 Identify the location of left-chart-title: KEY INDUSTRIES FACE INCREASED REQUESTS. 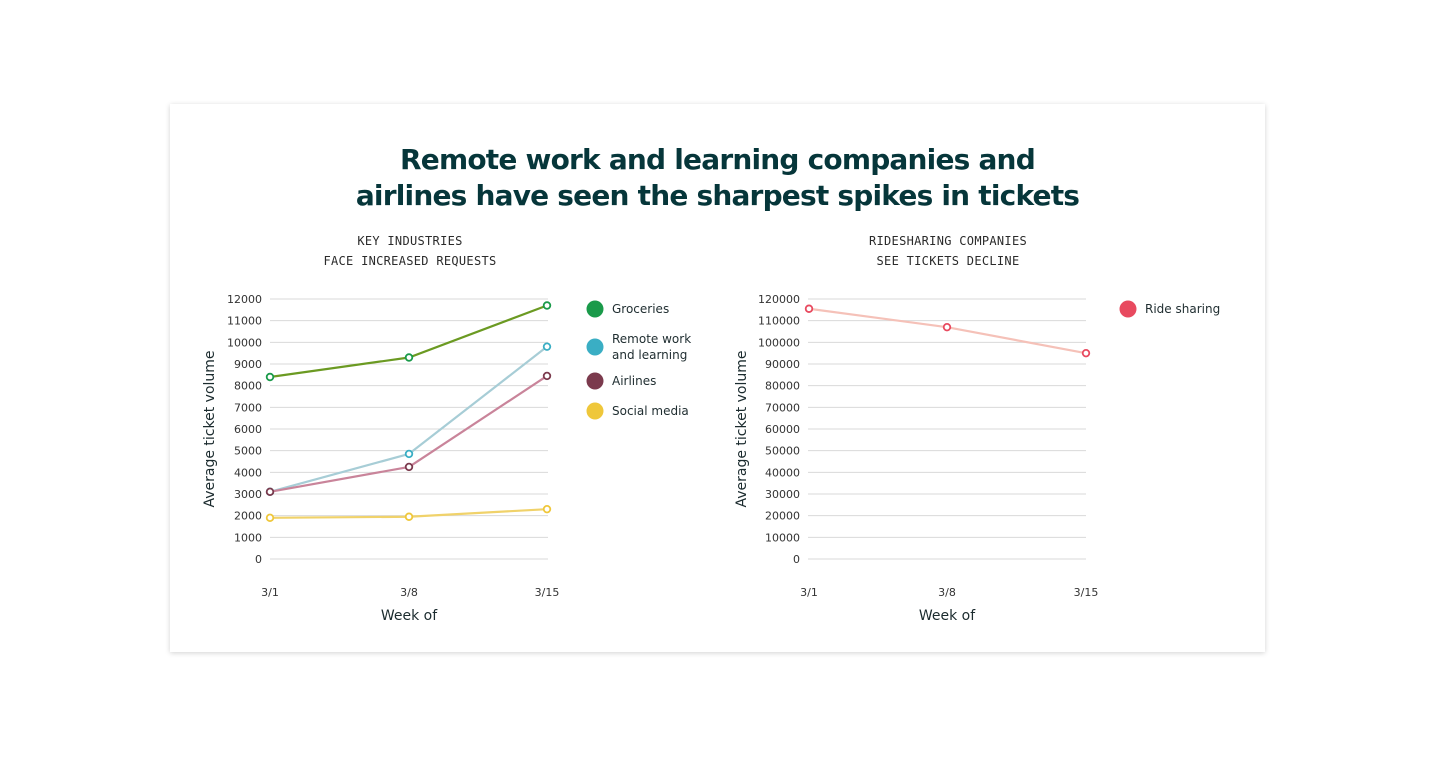
(410, 251).